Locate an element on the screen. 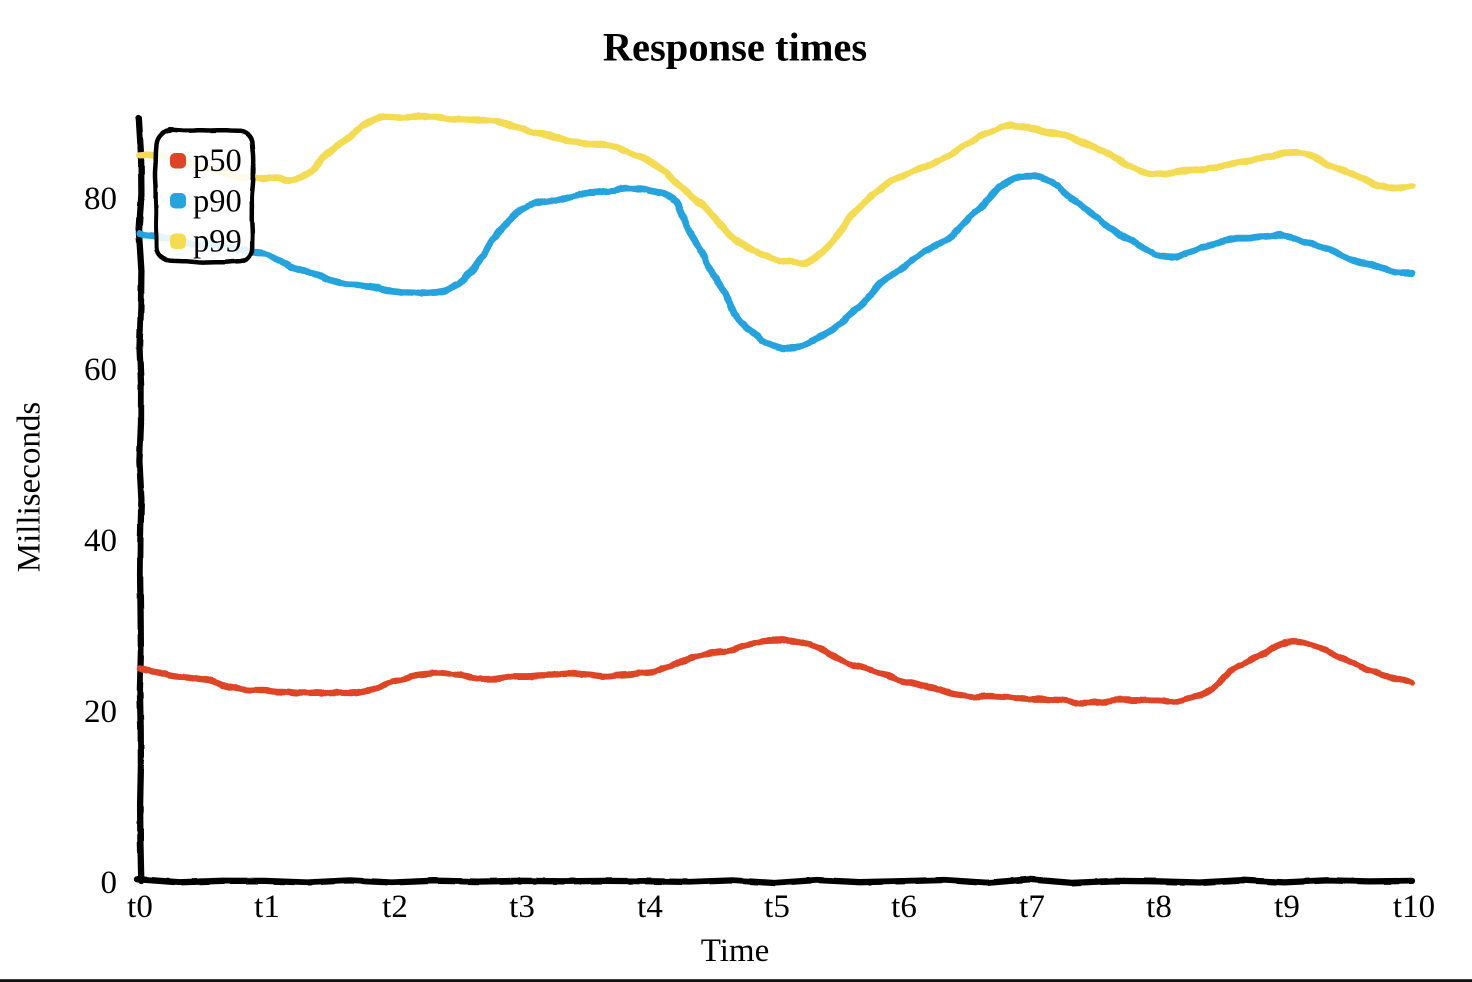 This screenshot has height=982, width=1472. svg-text: t10 is located at coordinates (1414, 907).